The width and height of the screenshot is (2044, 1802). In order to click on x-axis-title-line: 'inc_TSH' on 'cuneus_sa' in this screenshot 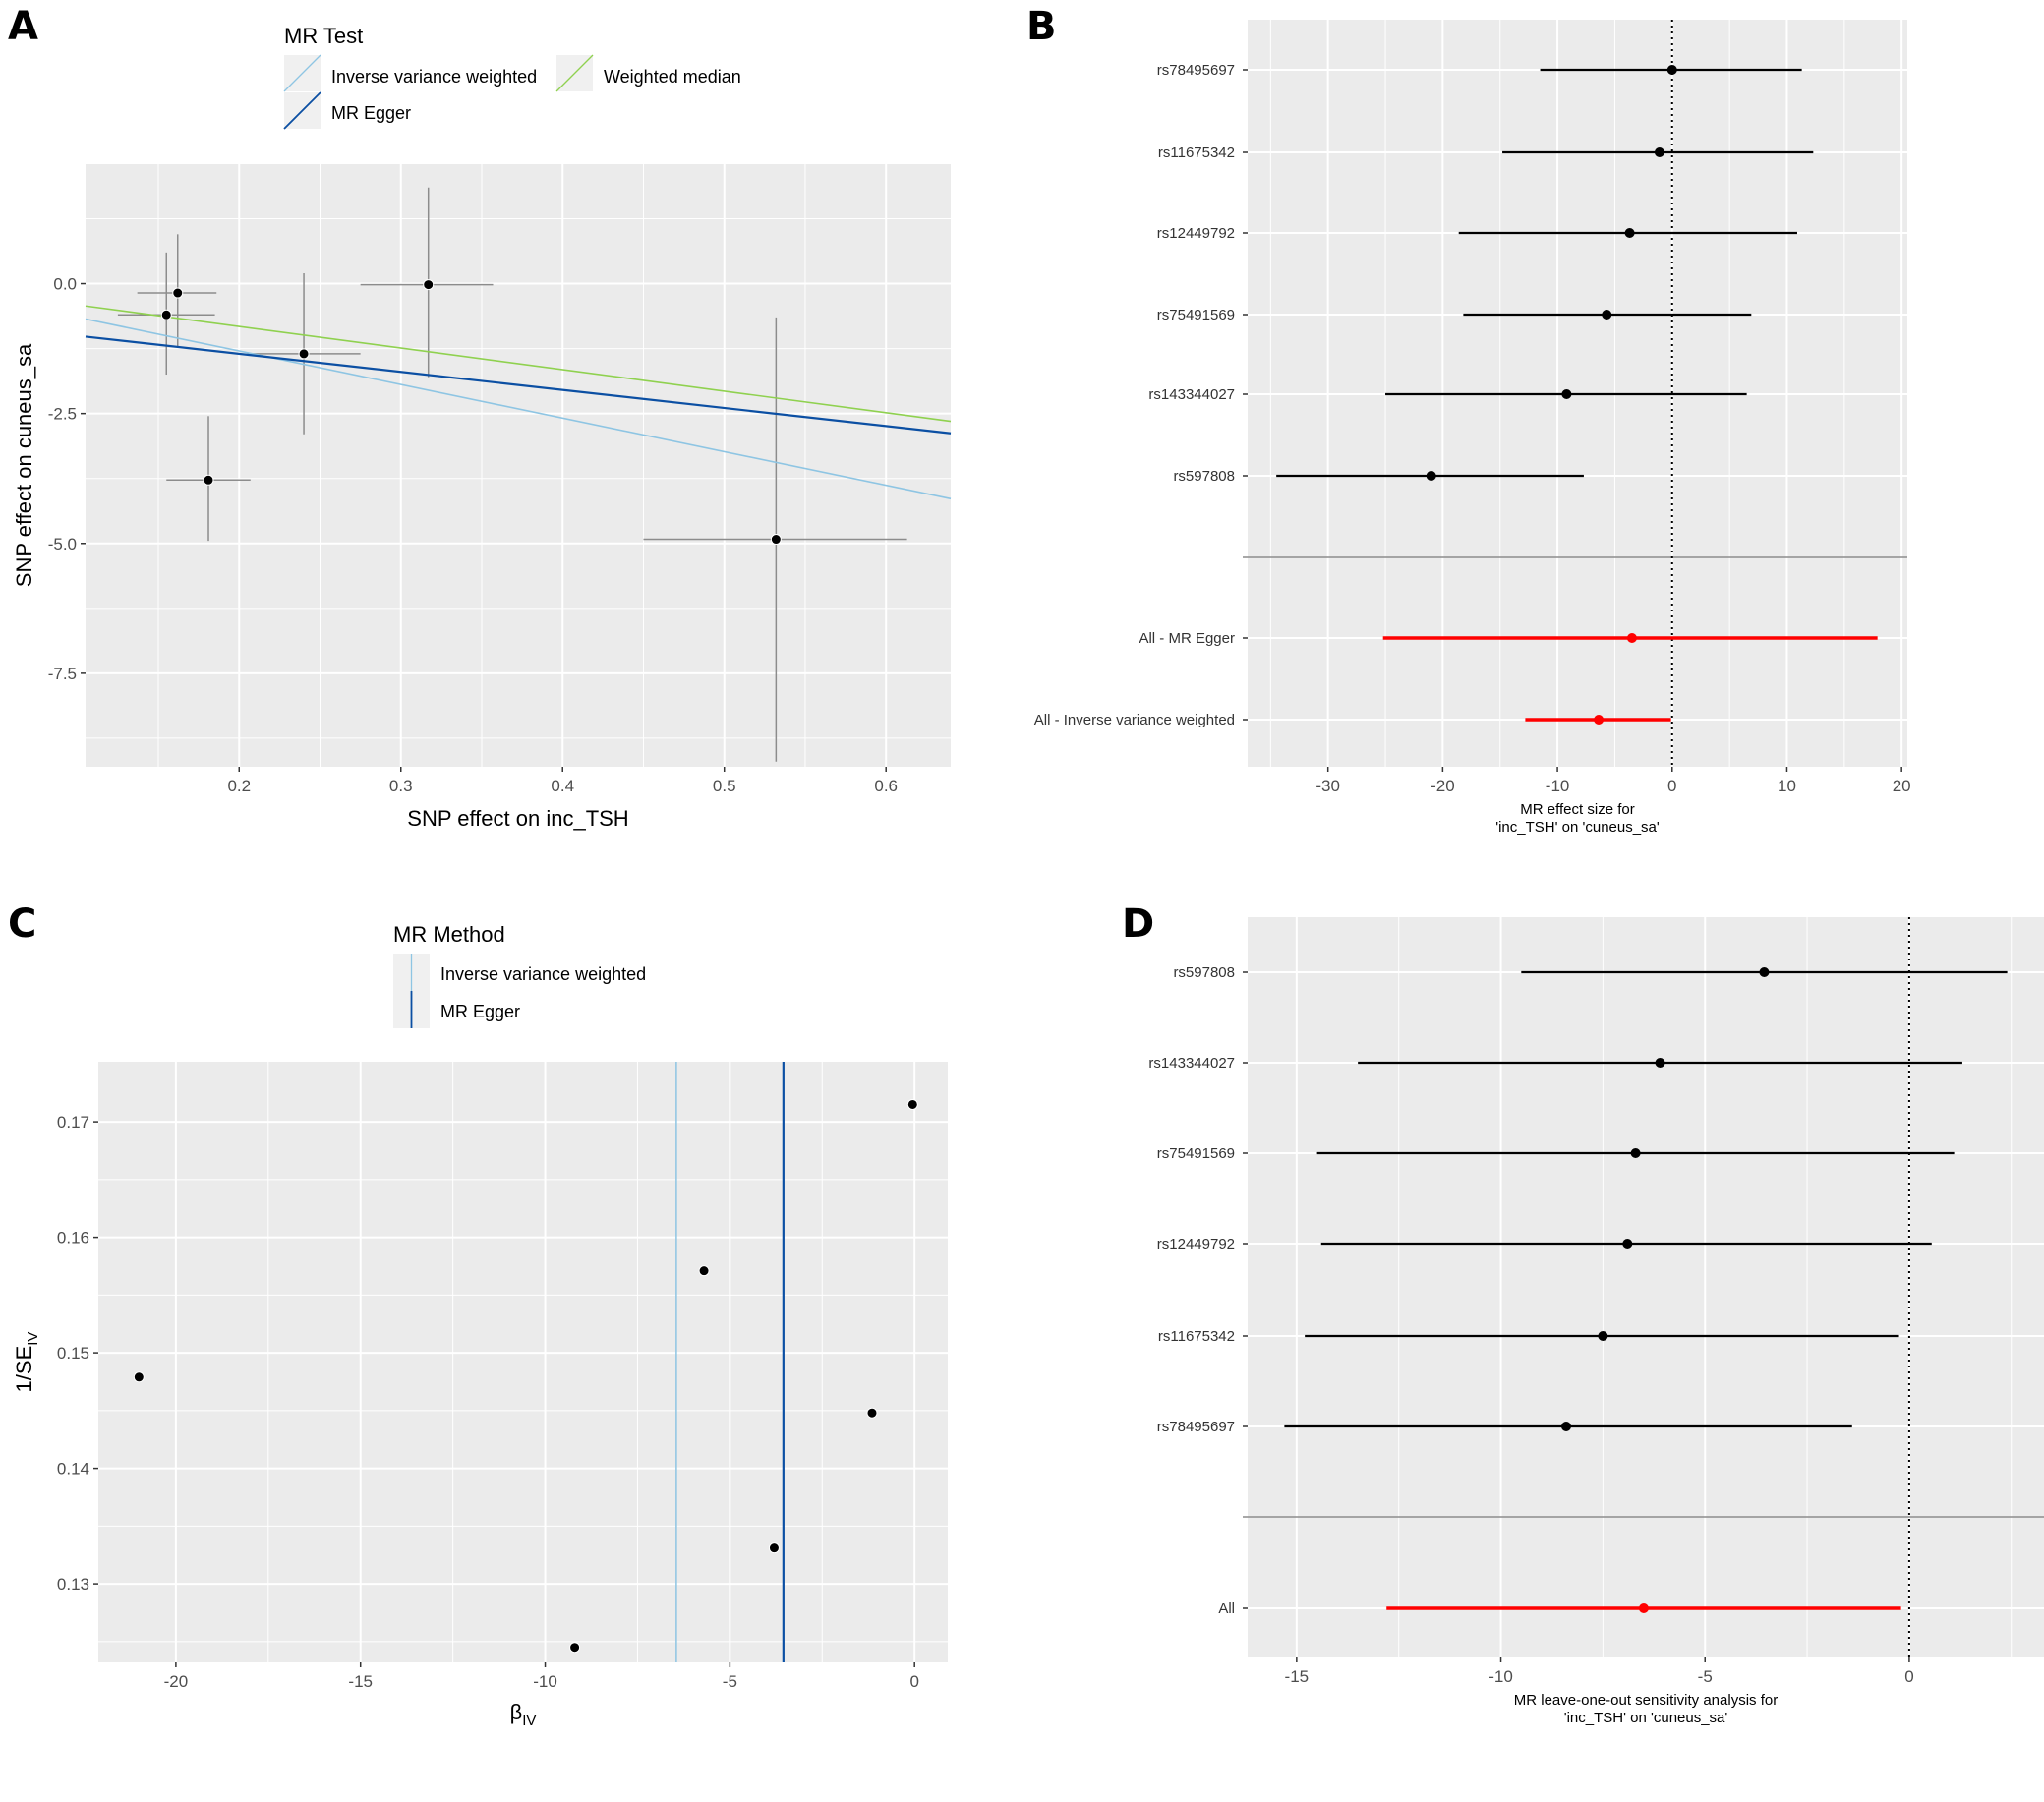, I will do `click(1646, 1718)`.